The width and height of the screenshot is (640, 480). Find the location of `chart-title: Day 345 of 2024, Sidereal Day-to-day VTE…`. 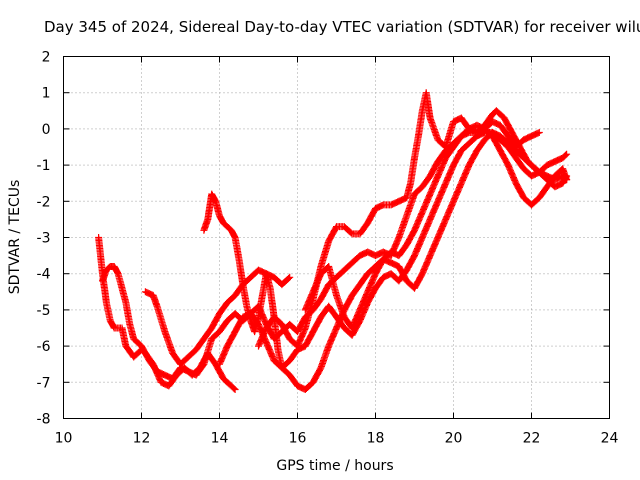

chart-title: Day 345 of 2024, Sidereal Day-to-day VTE… is located at coordinates (342, 27).